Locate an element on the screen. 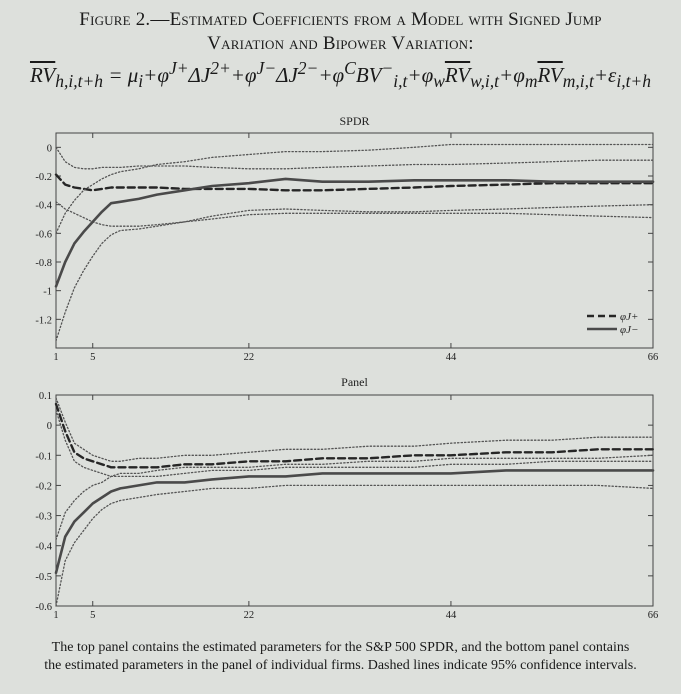  panel-title: Panel is located at coordinates (354, 382).